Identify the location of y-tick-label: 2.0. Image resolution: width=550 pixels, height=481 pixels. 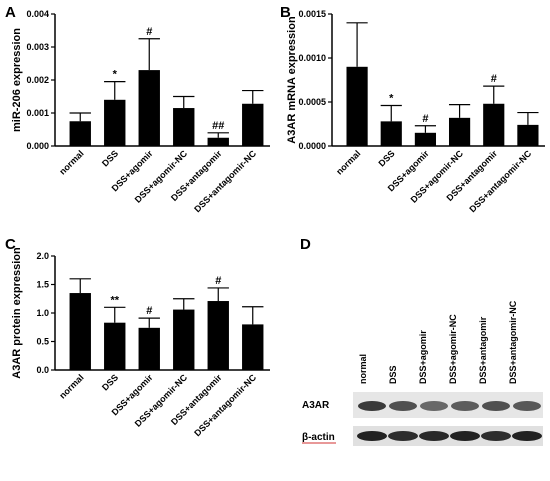
(42, 256).